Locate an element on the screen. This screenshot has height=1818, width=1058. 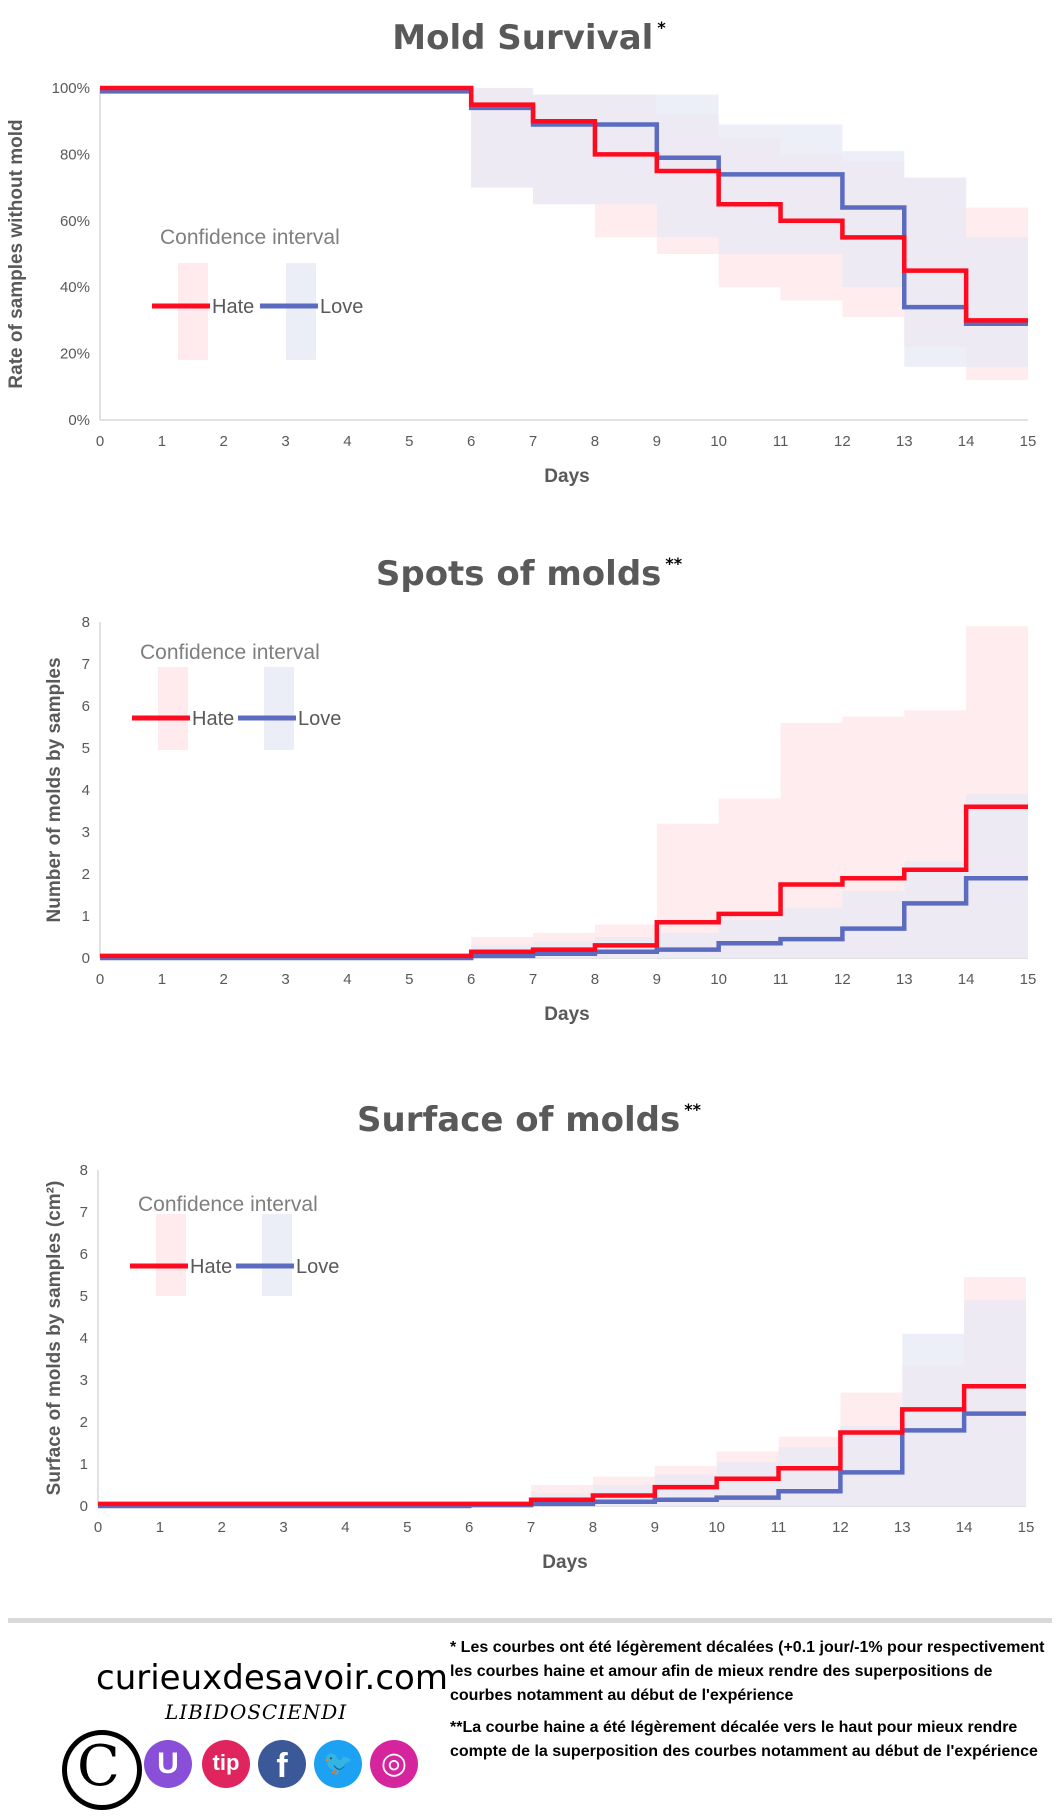
facebook-icon: f is located at coordinates (282, 1764).